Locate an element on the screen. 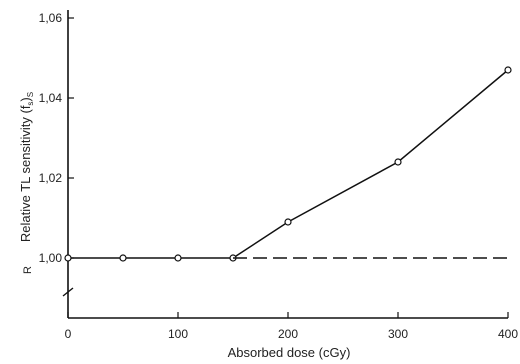 Image resolution: width=520 pixels, height=364 pixels. axis-break-mark is located at coordinates (68, 292).